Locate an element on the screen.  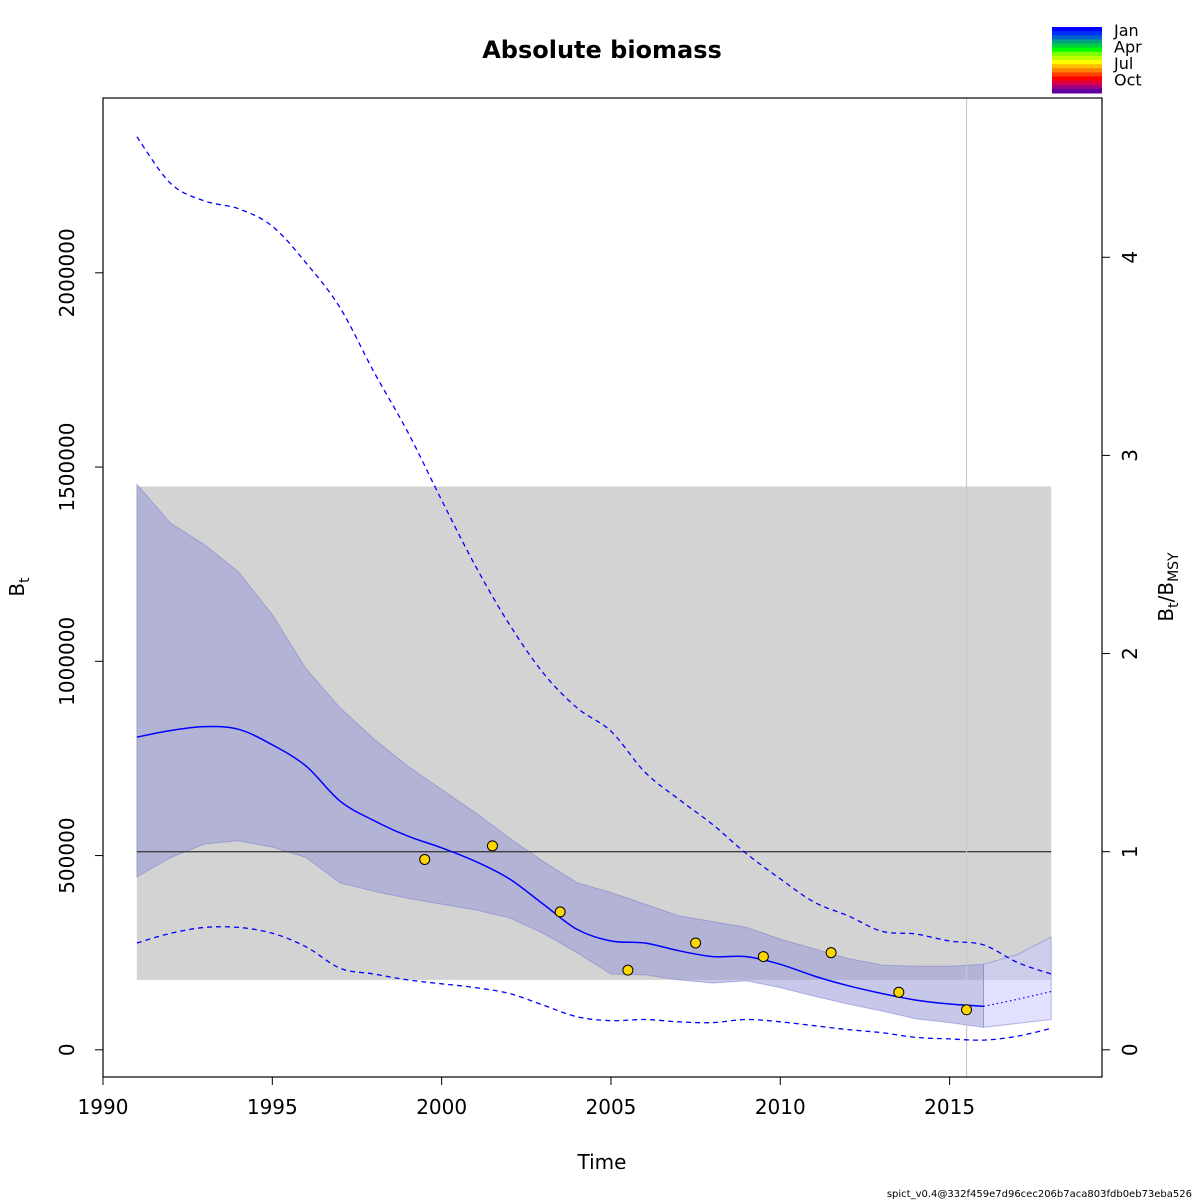
legend-label: Oct is located at coordinates (1128, 80).